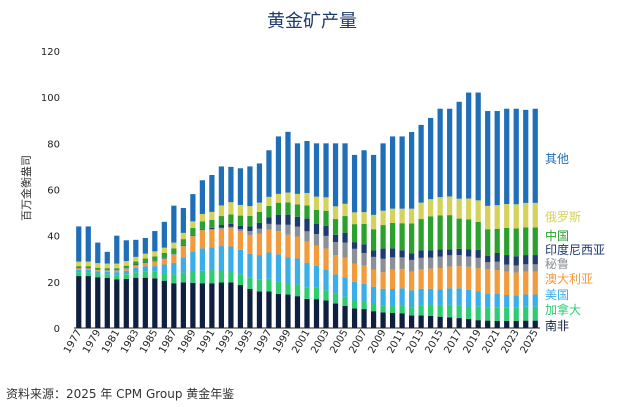 This screenshot has width=624, height=407. What do you see at coordinates (530, 342) in the screenshot?
I see `x-tick-label: 2025` at bounding box center [530, 342].